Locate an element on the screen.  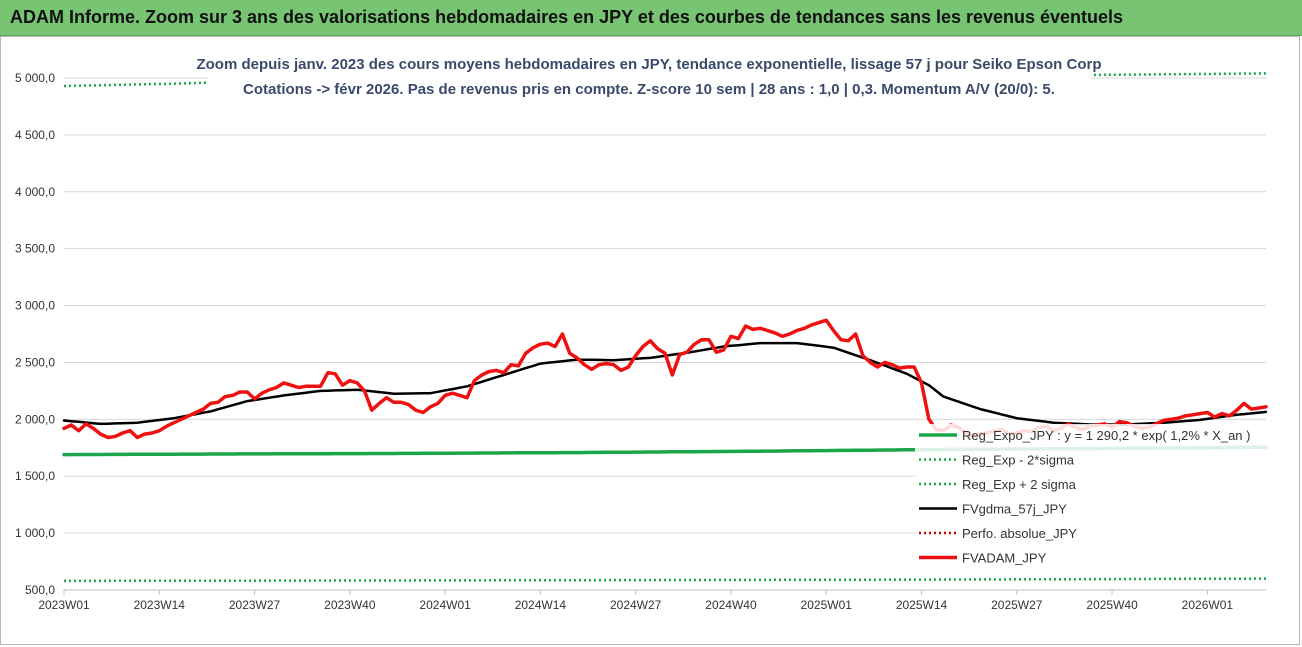
x-tick-label: 2023W27 is located at coordinates (255, 605).